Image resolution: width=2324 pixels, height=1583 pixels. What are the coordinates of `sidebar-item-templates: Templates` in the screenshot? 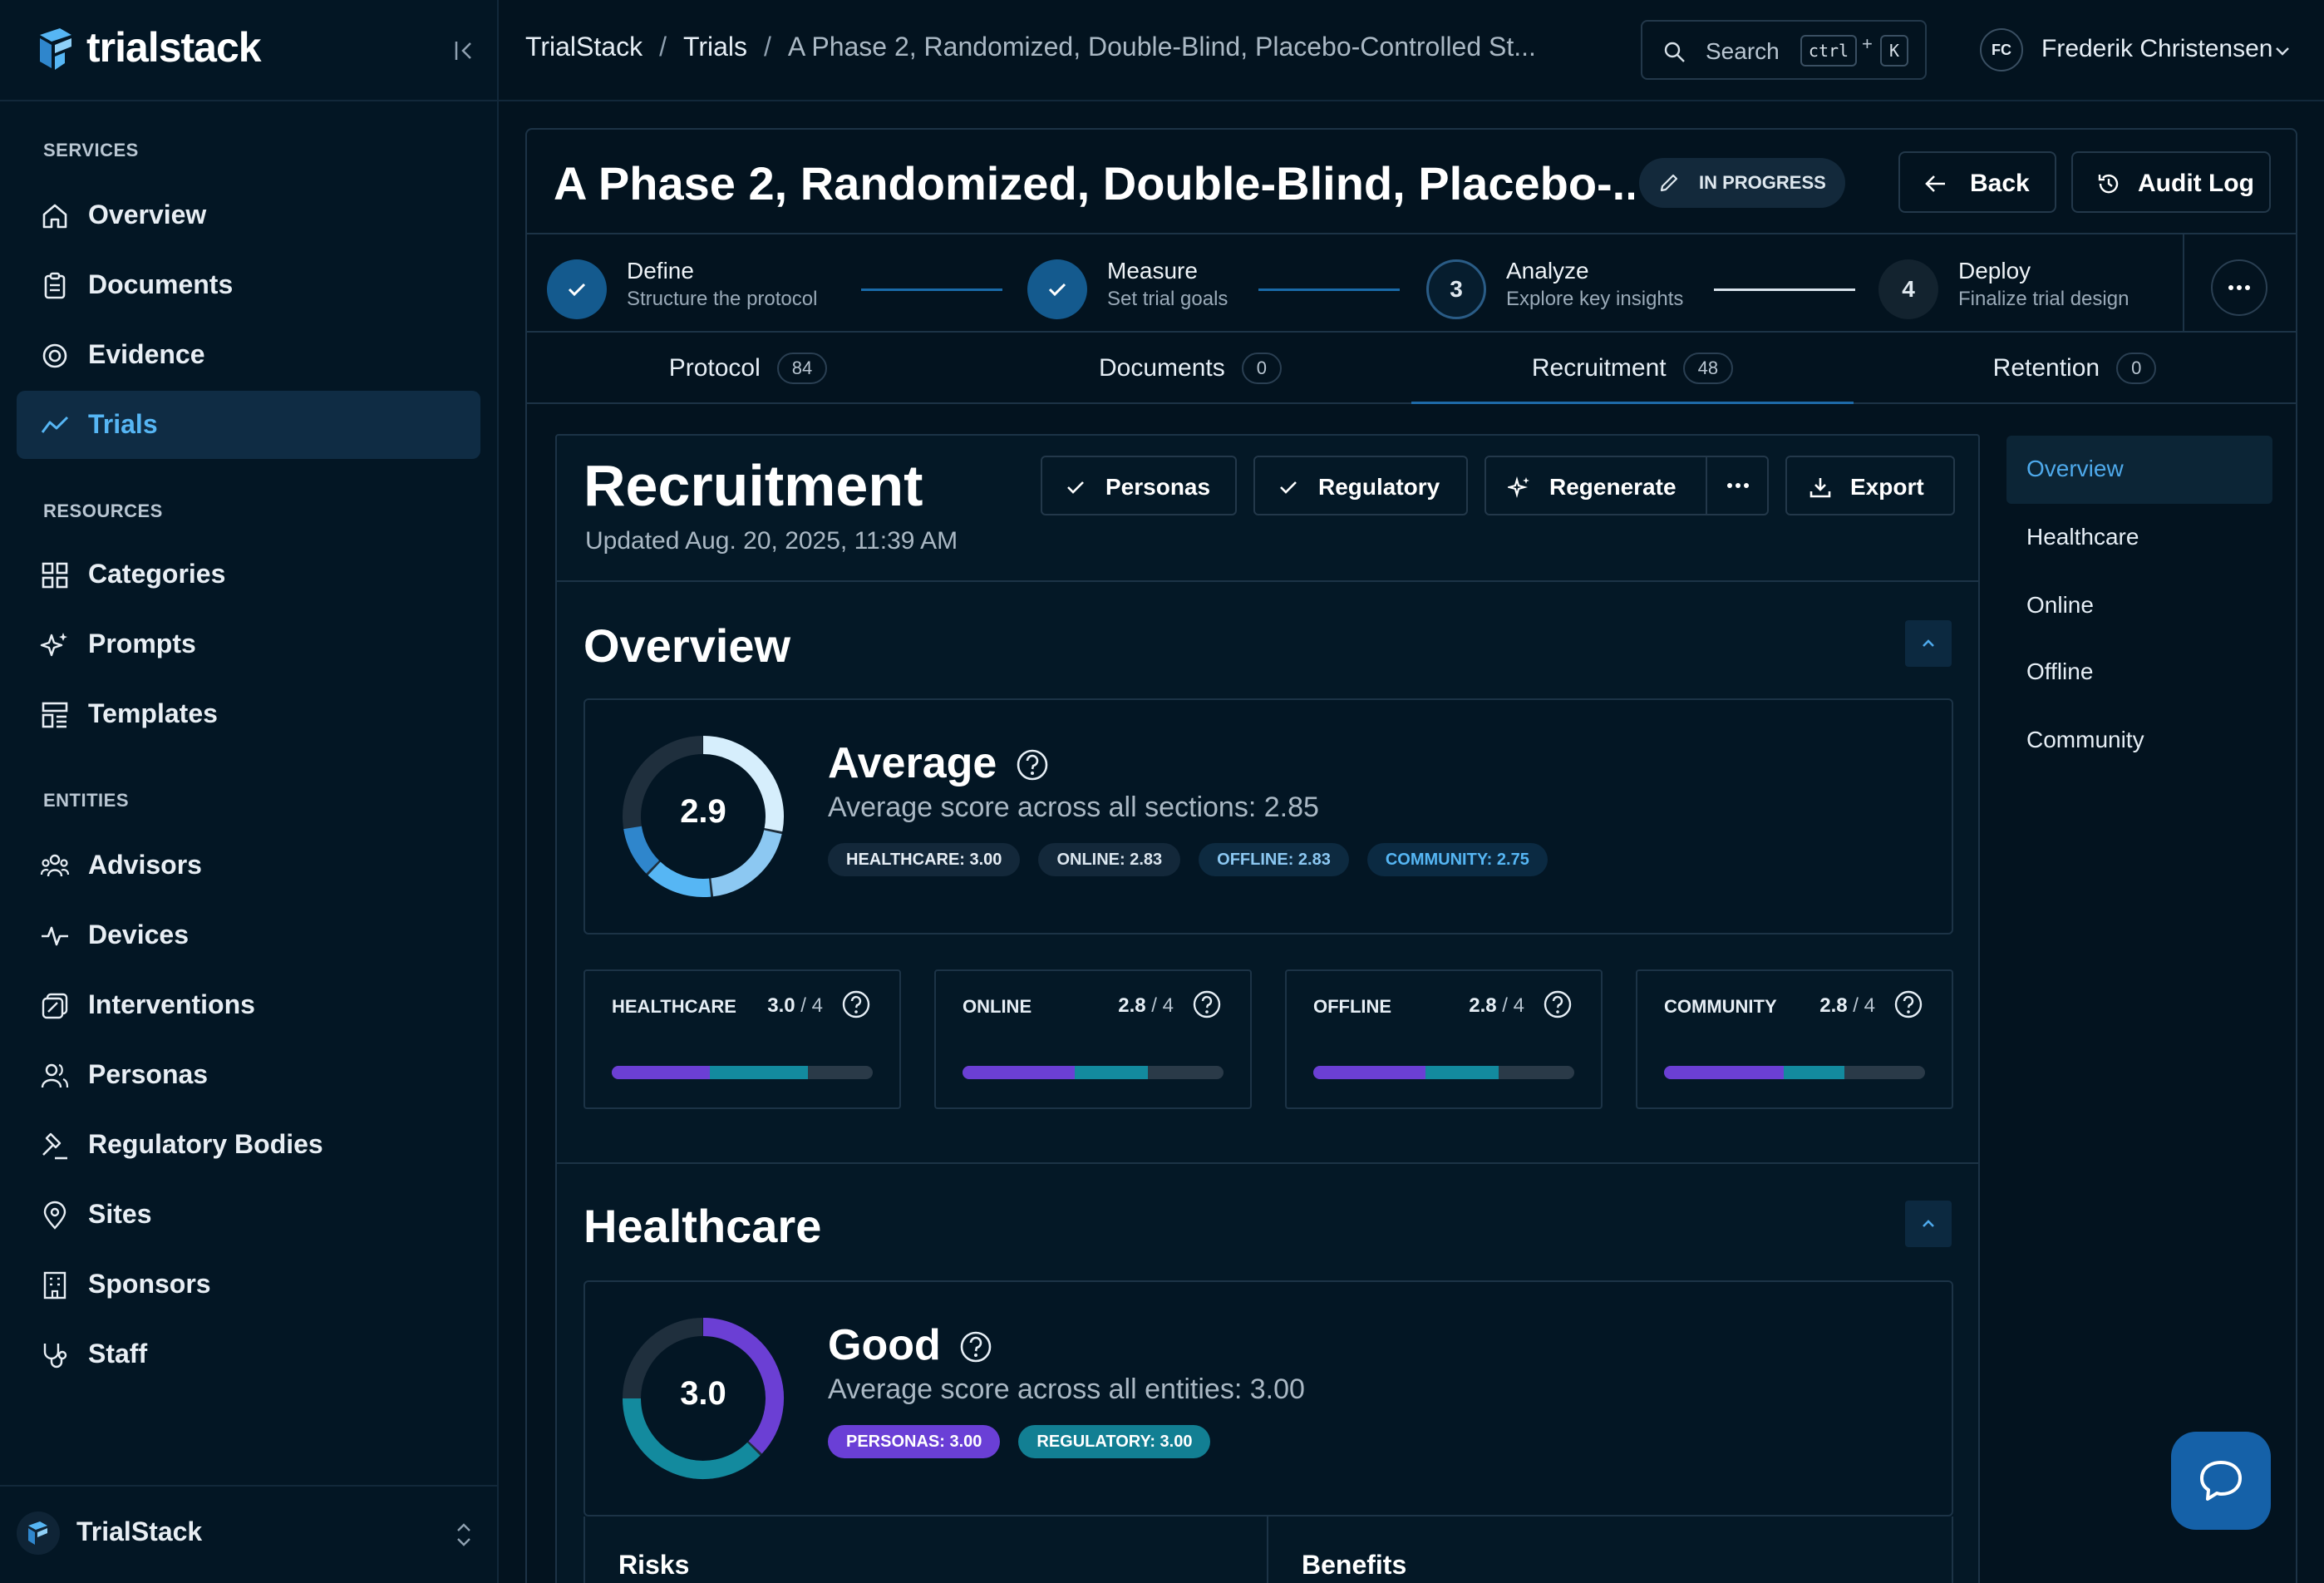 It's located at (248, 714).